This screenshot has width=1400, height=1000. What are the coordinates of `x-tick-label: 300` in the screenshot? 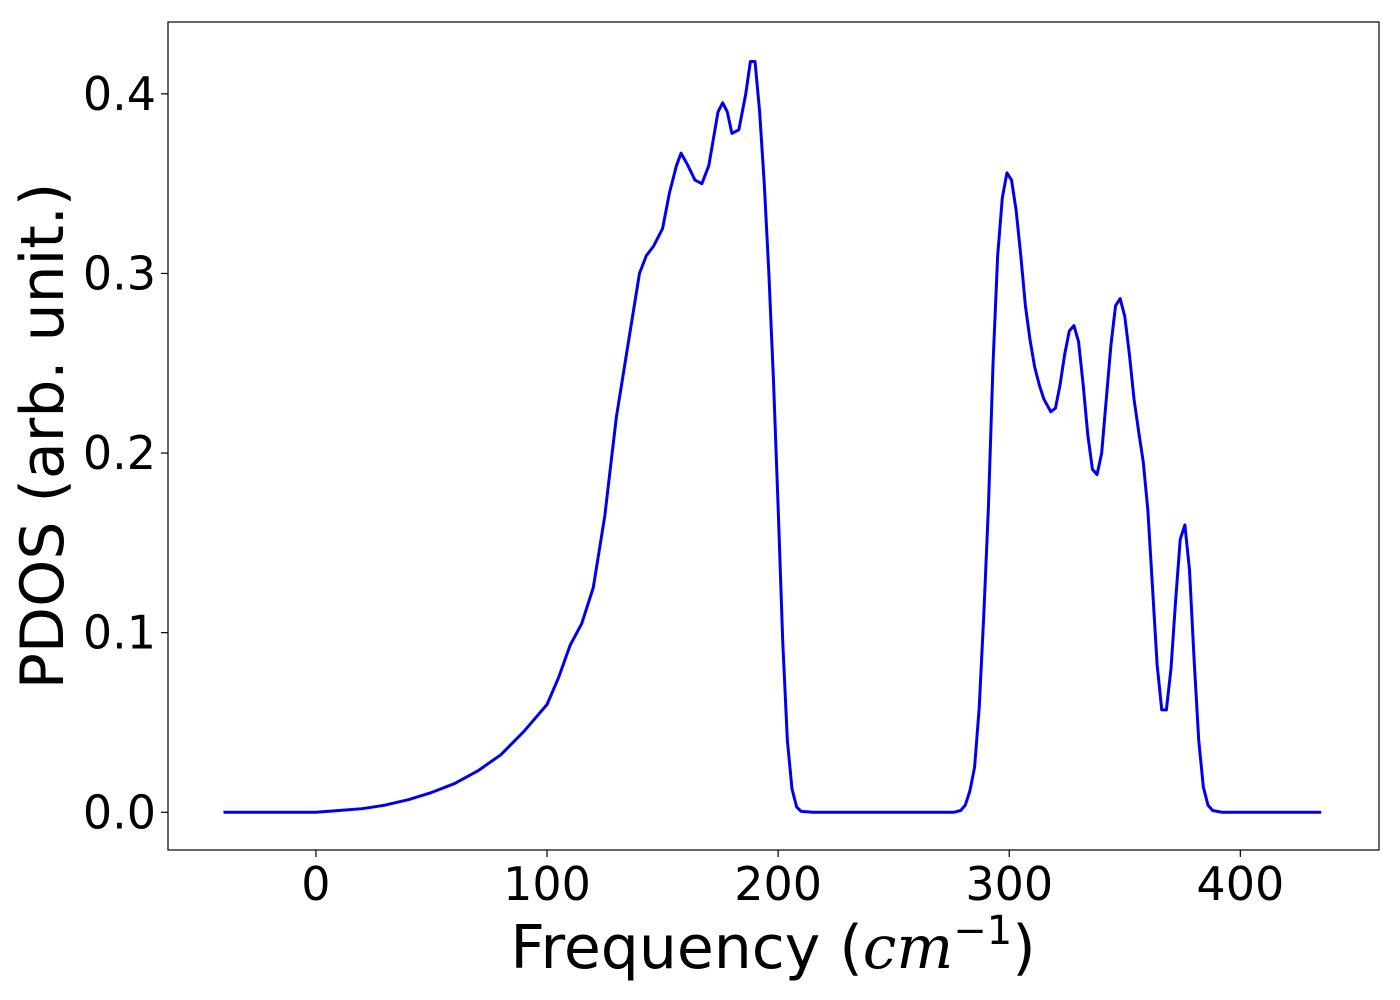 It's located at (1009, 884).